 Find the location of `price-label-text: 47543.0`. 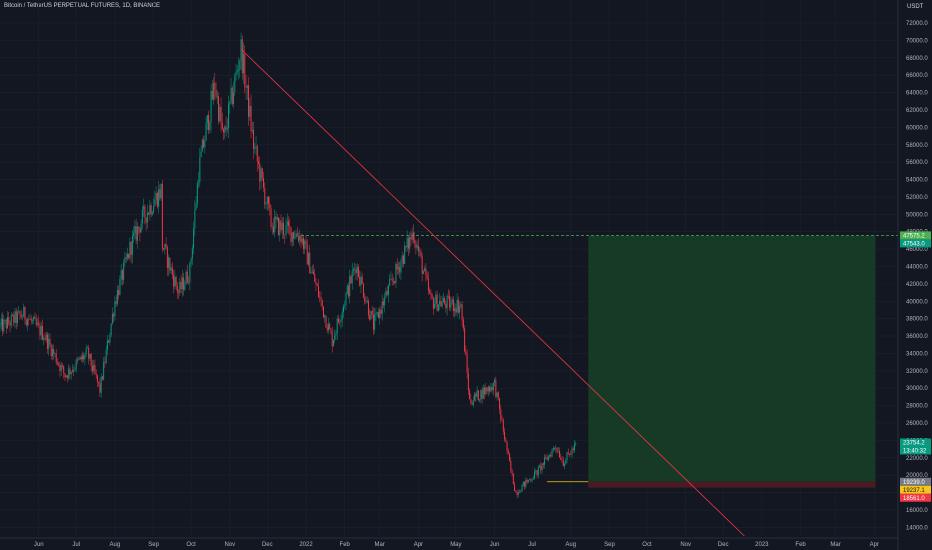

price-label-text: 47543.0 is located at coordinates (914, 244).